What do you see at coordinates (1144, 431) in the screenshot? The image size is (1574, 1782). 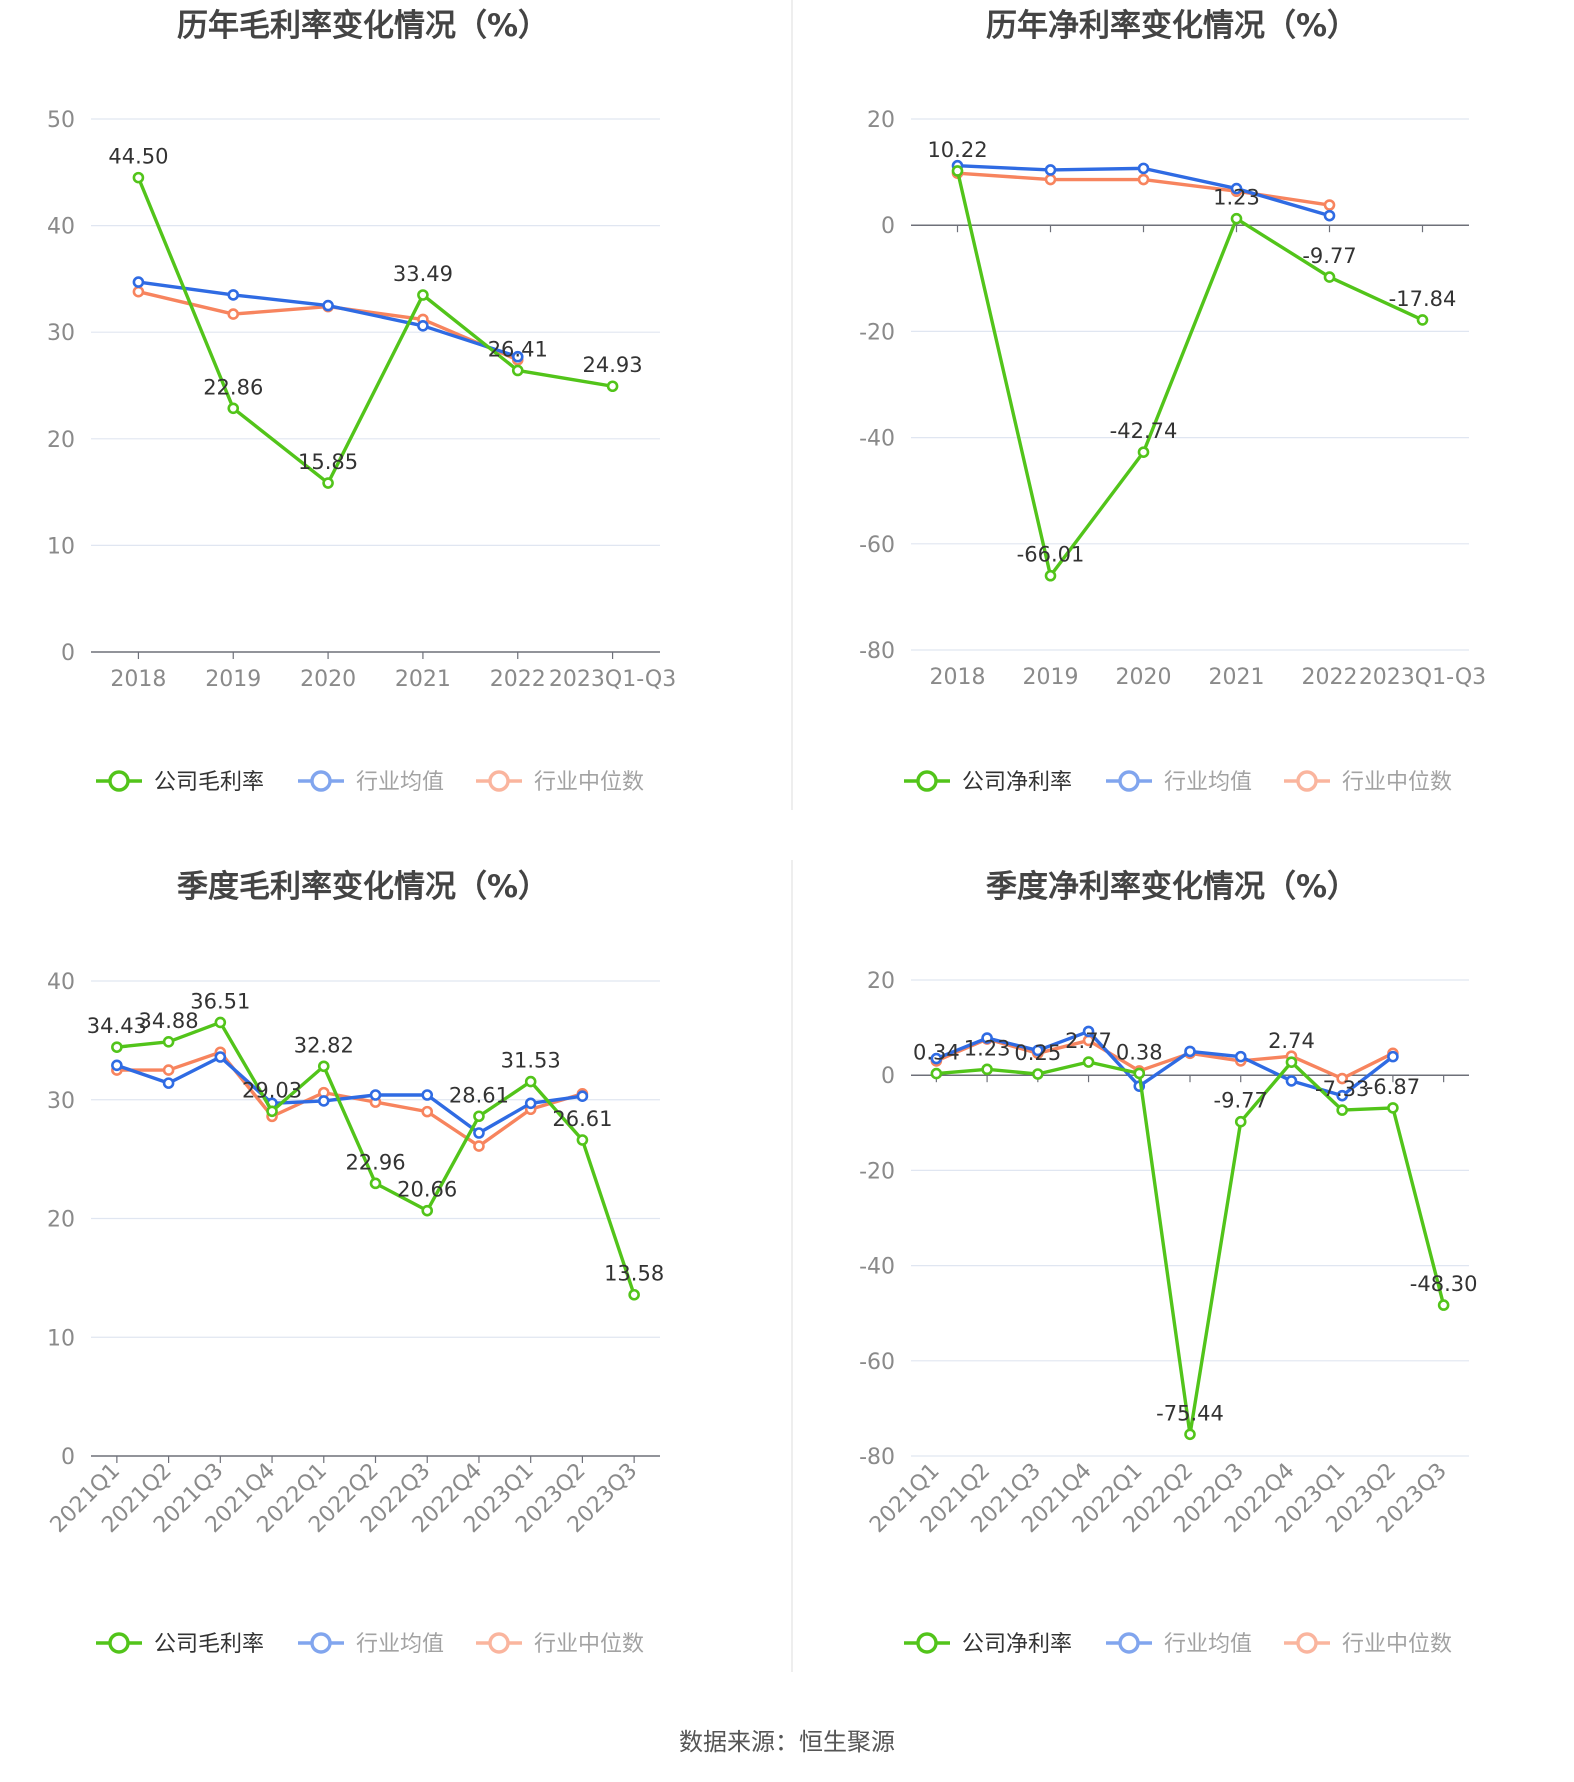 I see `data-label: -42.74` at bounding box center [1144, 431].